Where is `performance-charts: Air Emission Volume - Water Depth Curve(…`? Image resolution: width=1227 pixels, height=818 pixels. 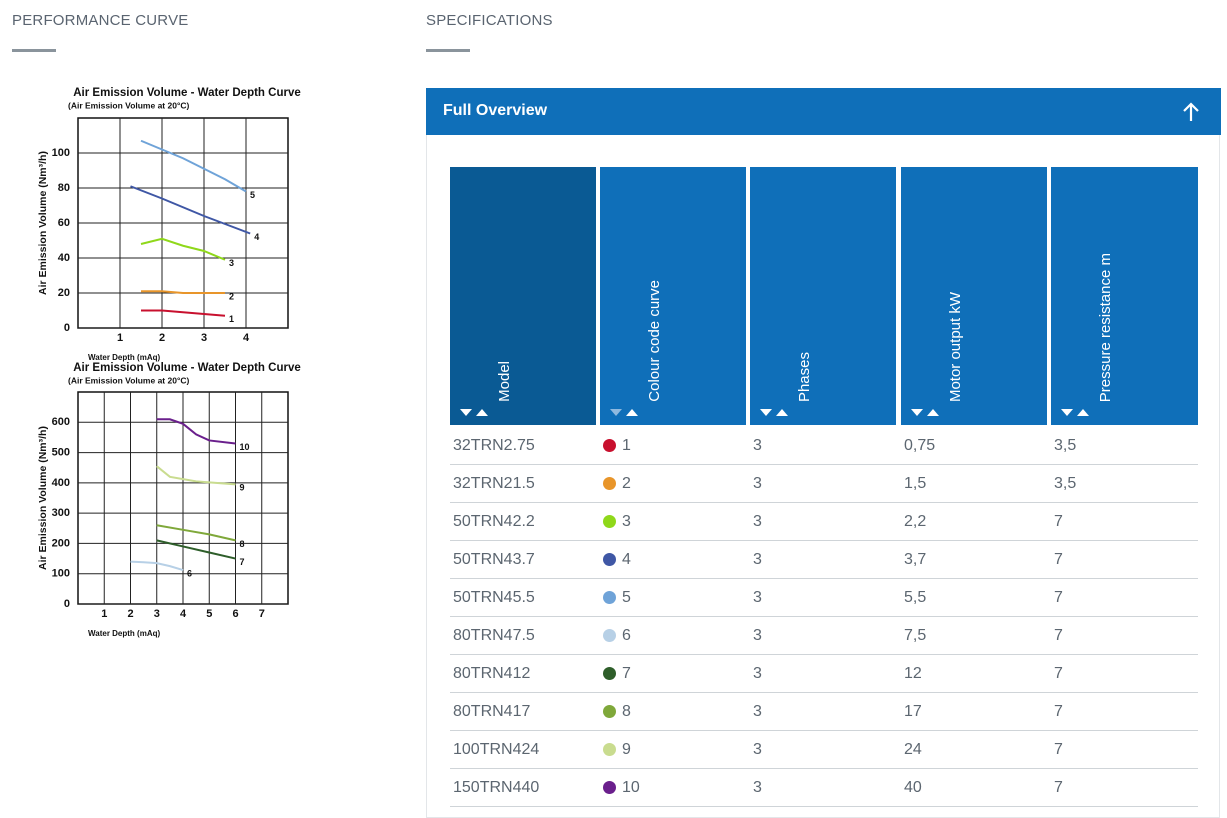
performance-charts: Air Emission Volume - Water Depth Curve(… is located at coordinates (169, 362).